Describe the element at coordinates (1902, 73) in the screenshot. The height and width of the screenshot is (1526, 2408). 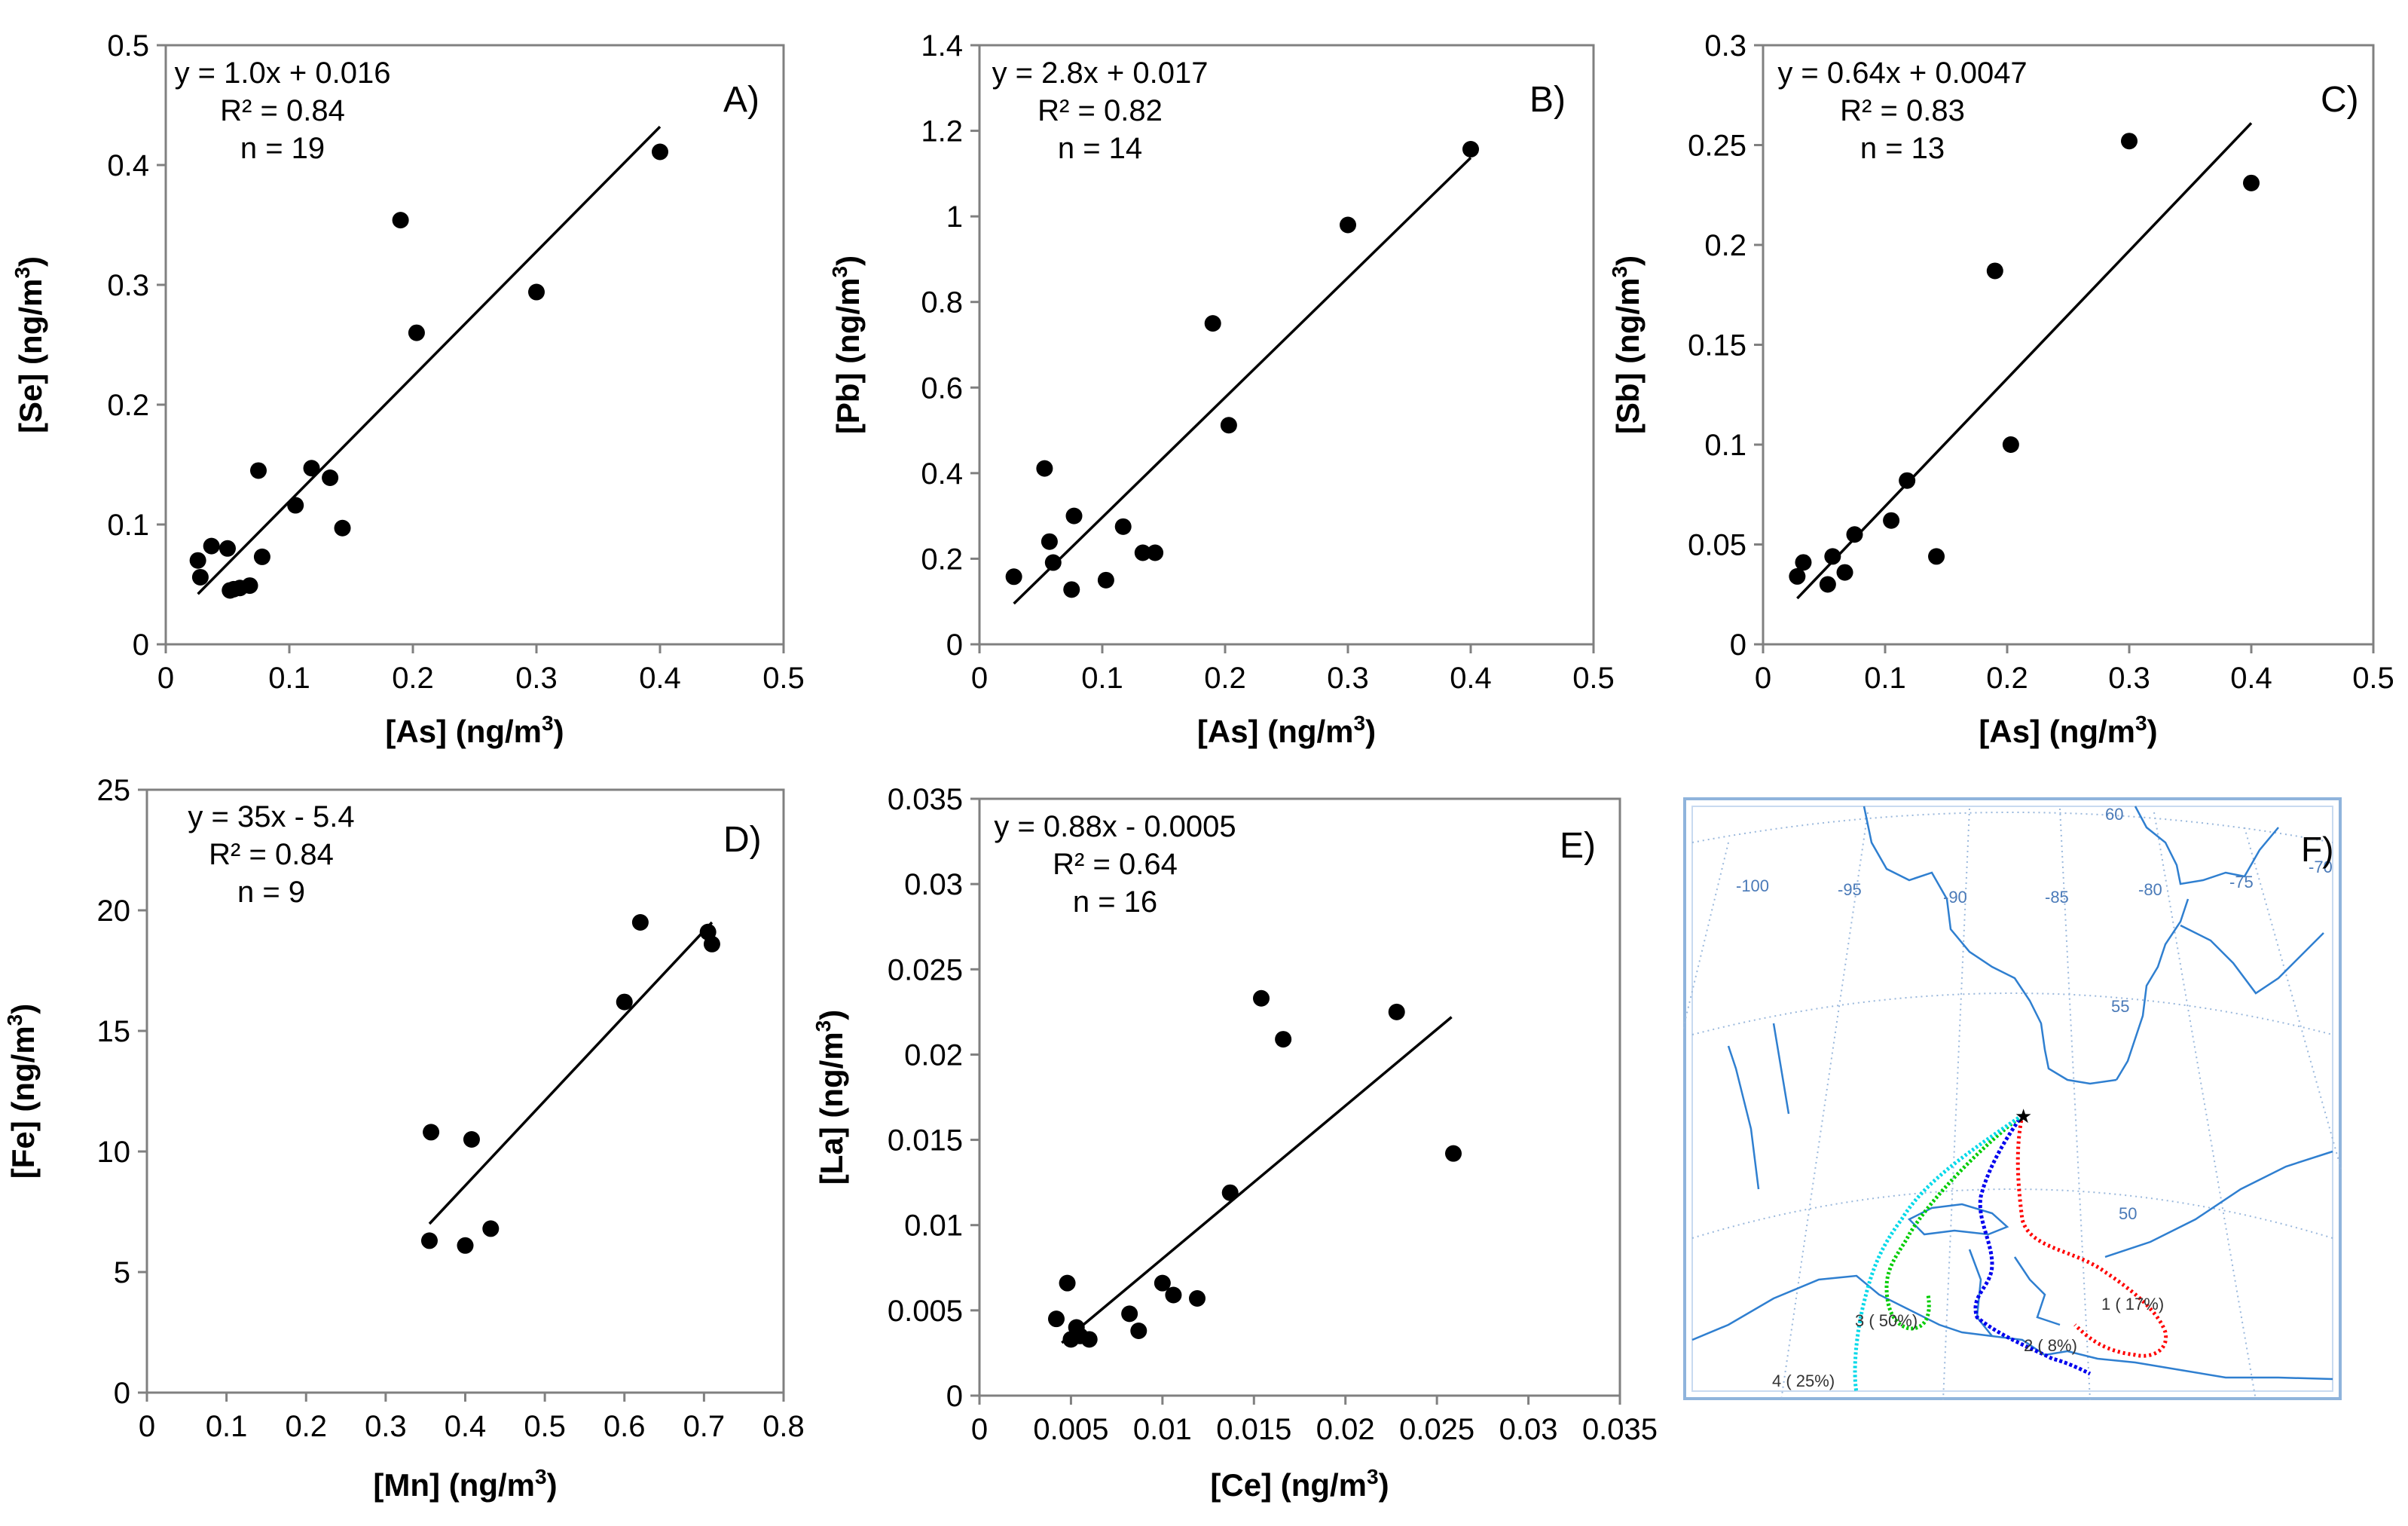
I see `regression-annotation-line: y = 0.64x + 0.0047` at that location.